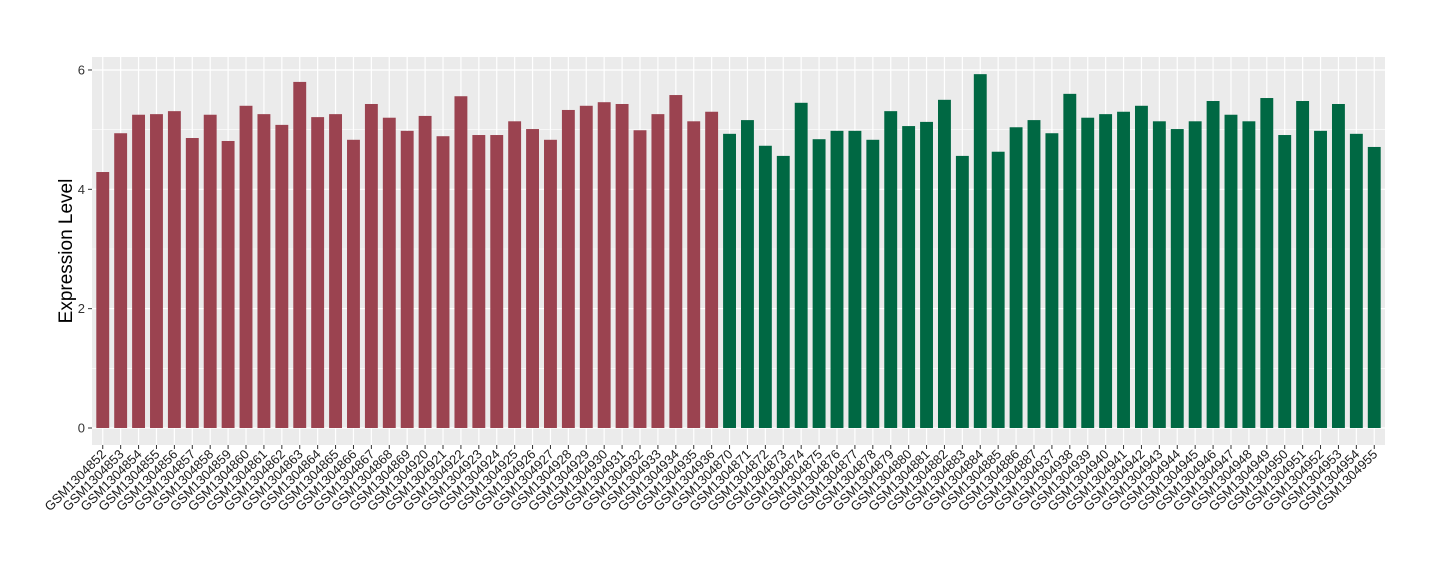 Image resolution: width=1440 pixels, height=580 pixels. What do you see at coordinates (676, 262) in the screenshot?
I see `bar-GSM1304934` at bounding box center [676, 262].